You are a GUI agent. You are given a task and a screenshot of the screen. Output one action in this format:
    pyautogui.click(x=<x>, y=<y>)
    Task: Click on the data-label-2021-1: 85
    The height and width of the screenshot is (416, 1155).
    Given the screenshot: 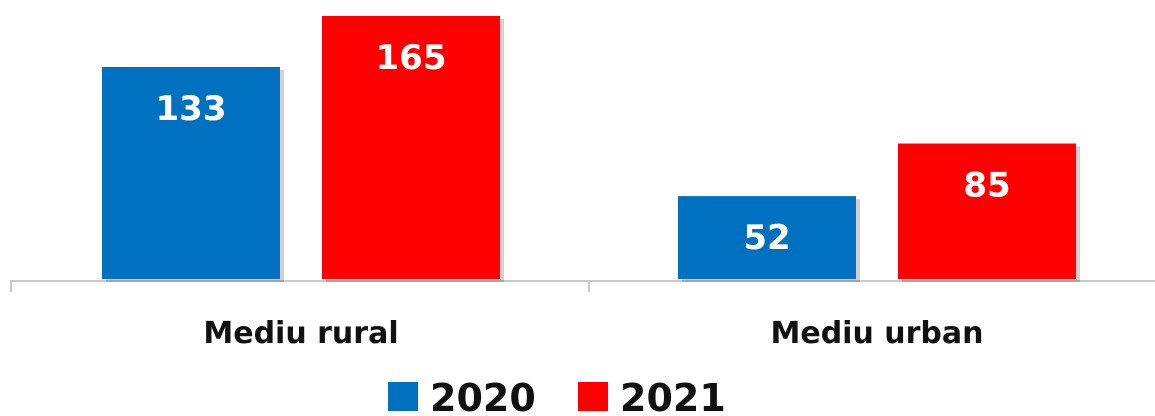 What is the action you would take?
    pyautogui.click(x=986, y=186)
    